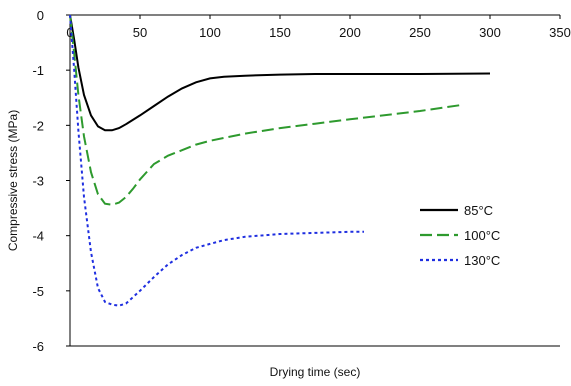 This screenshot has width=571, height=386. I want to click on x-tick-label: 350, so click(560, 32).